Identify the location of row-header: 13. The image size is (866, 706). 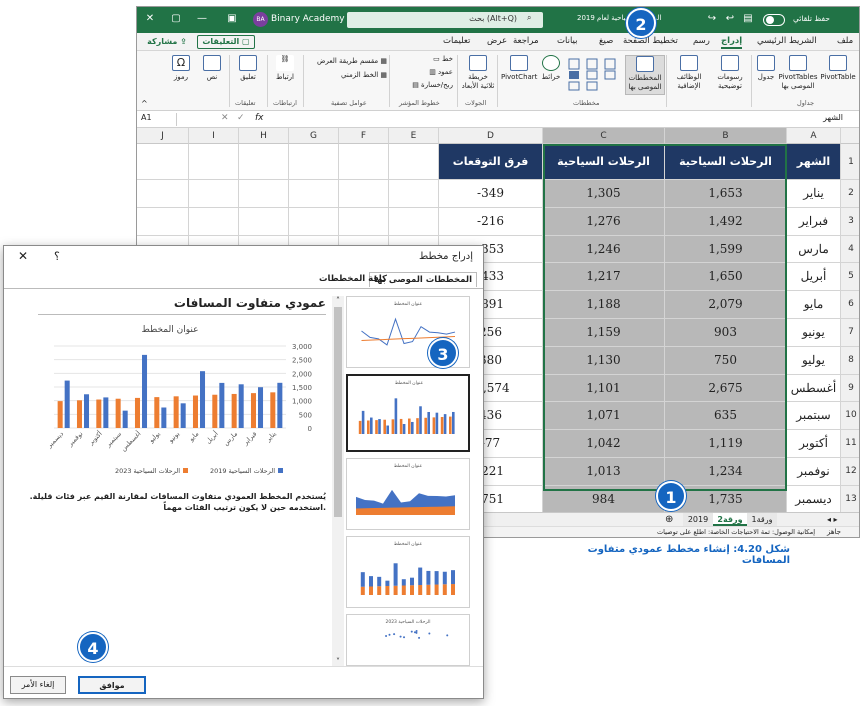
(850, 499).